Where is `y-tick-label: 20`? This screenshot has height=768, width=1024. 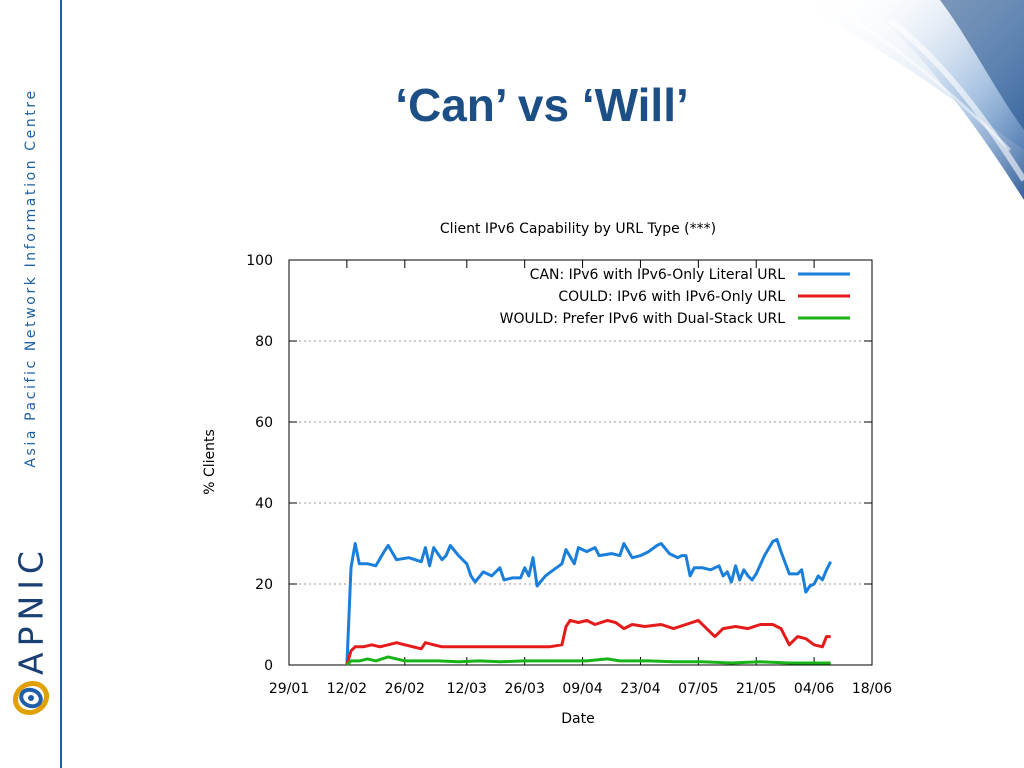
y-tick-label: 20 is located at coordinates (264, 585).